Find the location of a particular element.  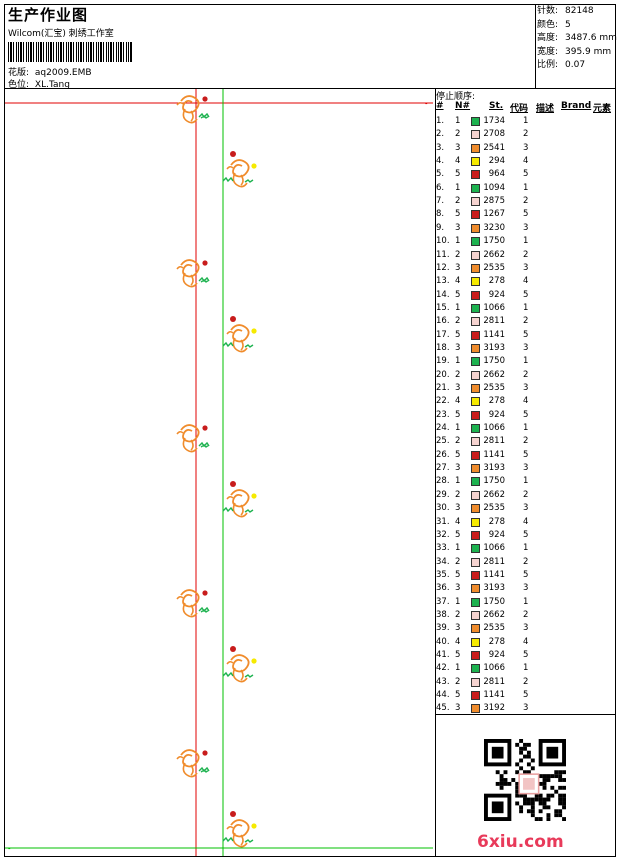

stat-label: 比例: is located at coordinates (548, 65).